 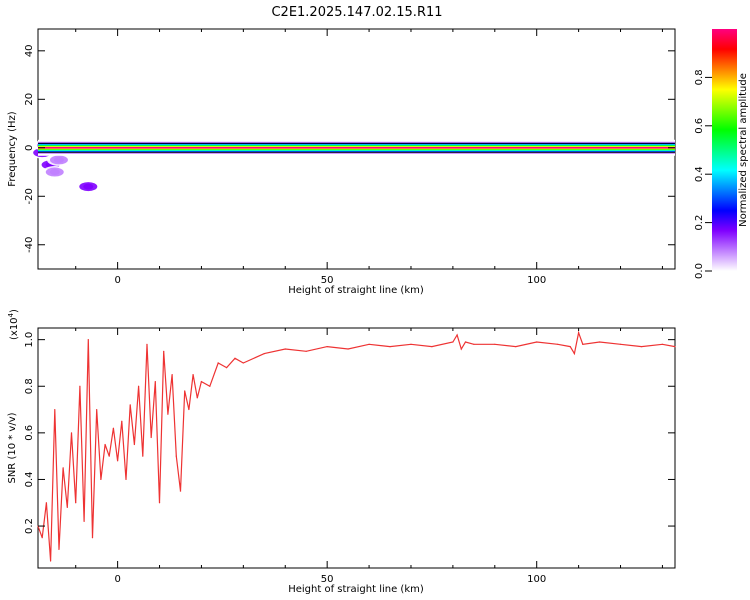 What do you see at coordinates (356, 12) in the screenshot?
I see `figure-title: C2E1.2025.147.02.15.R11` at bounding box center [356, 12].